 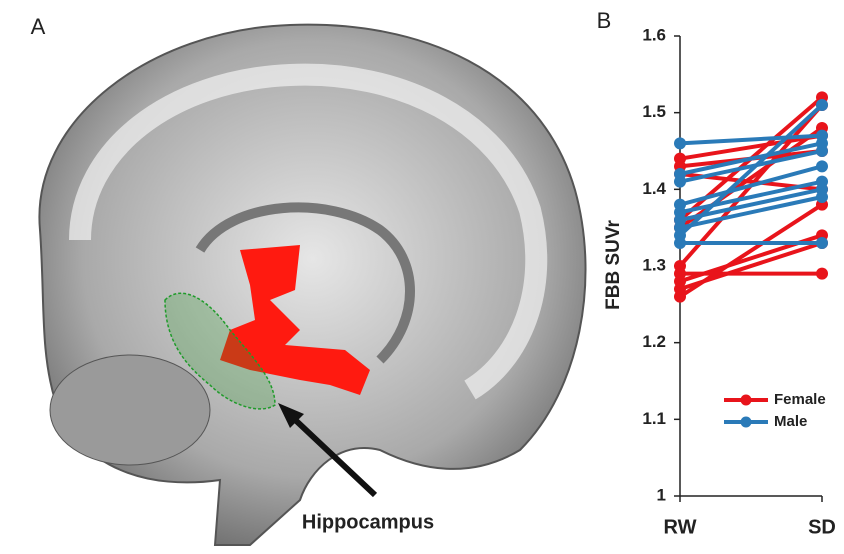 I want to click on cerebellum, so click(x=130, y=410).